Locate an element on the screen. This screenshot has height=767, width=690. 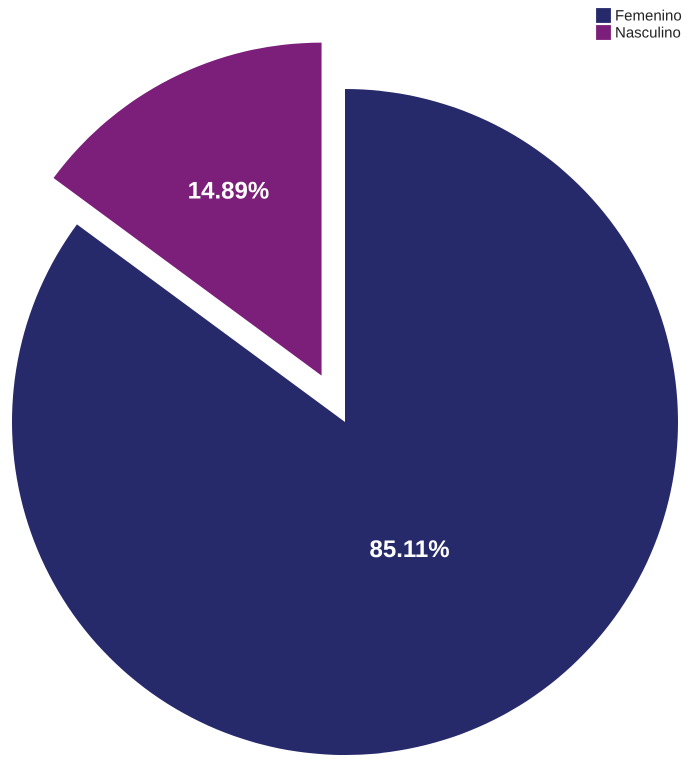
data-label: 85.11% is located at coordinates (410, 549).